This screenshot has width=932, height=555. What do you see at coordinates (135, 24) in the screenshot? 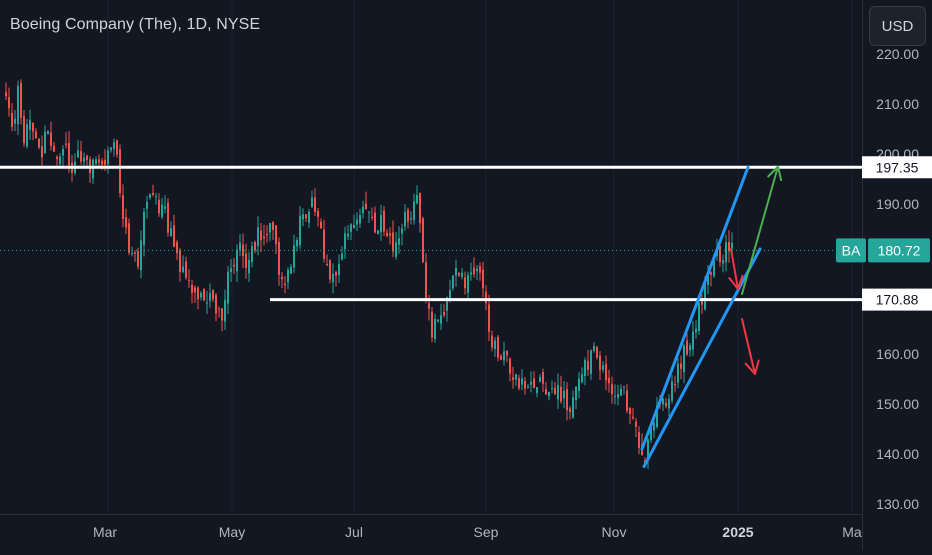
I see `chart-title: Boeing Company (The), 1D, NYSE` at bounding box center [135, 24].